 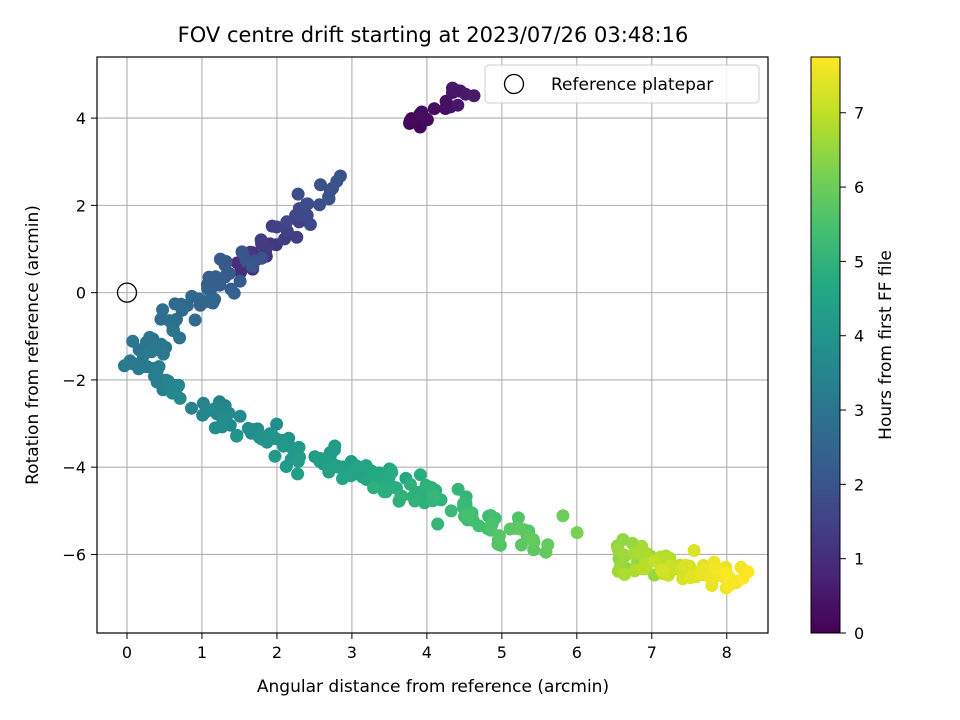 I want to click on colorbar-tick-label: 2, so click(x=859, y=484).